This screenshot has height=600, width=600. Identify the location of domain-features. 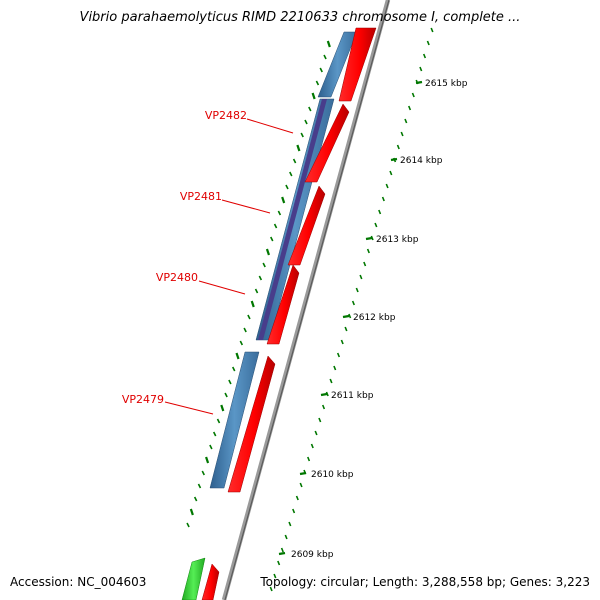
(292, 219).